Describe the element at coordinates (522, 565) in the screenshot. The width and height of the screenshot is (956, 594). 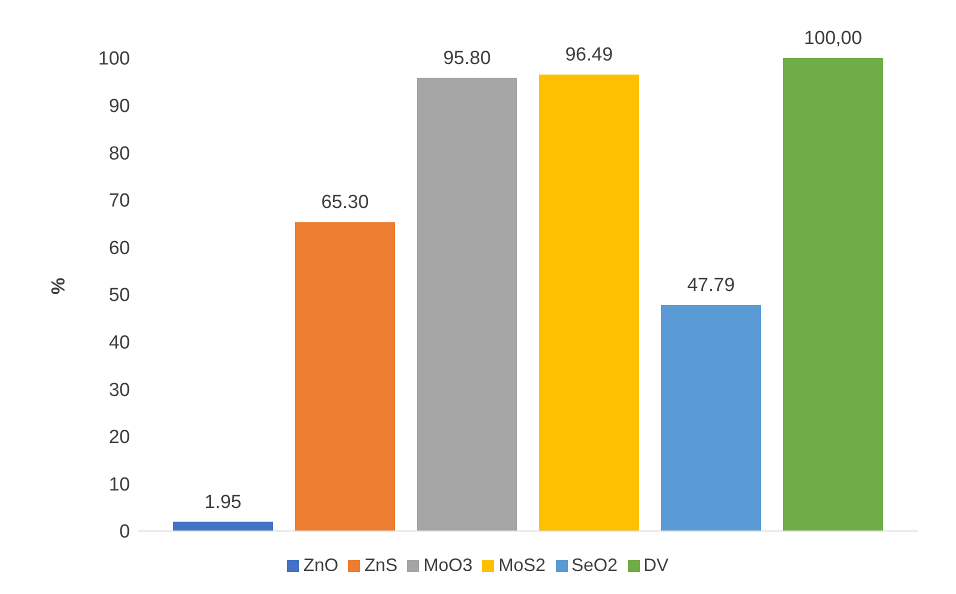
I see `legend-label: MoS2` at that location.